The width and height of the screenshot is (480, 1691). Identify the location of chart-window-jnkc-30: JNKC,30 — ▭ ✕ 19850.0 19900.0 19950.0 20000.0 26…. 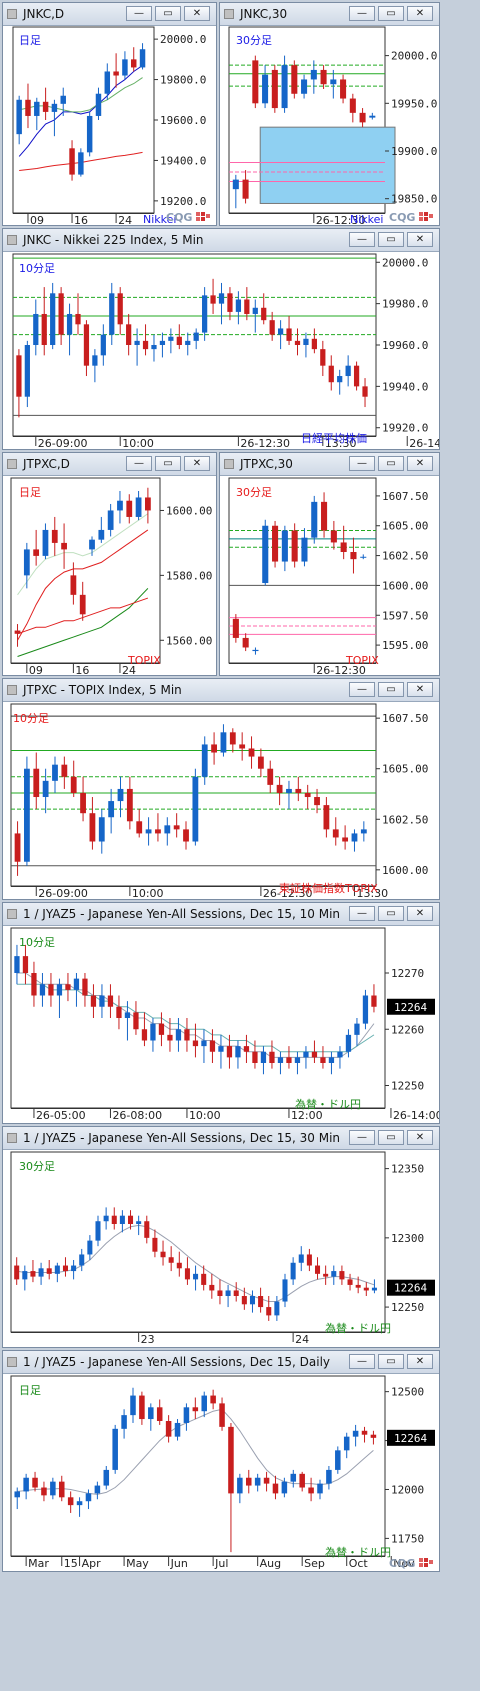
(329, 114).